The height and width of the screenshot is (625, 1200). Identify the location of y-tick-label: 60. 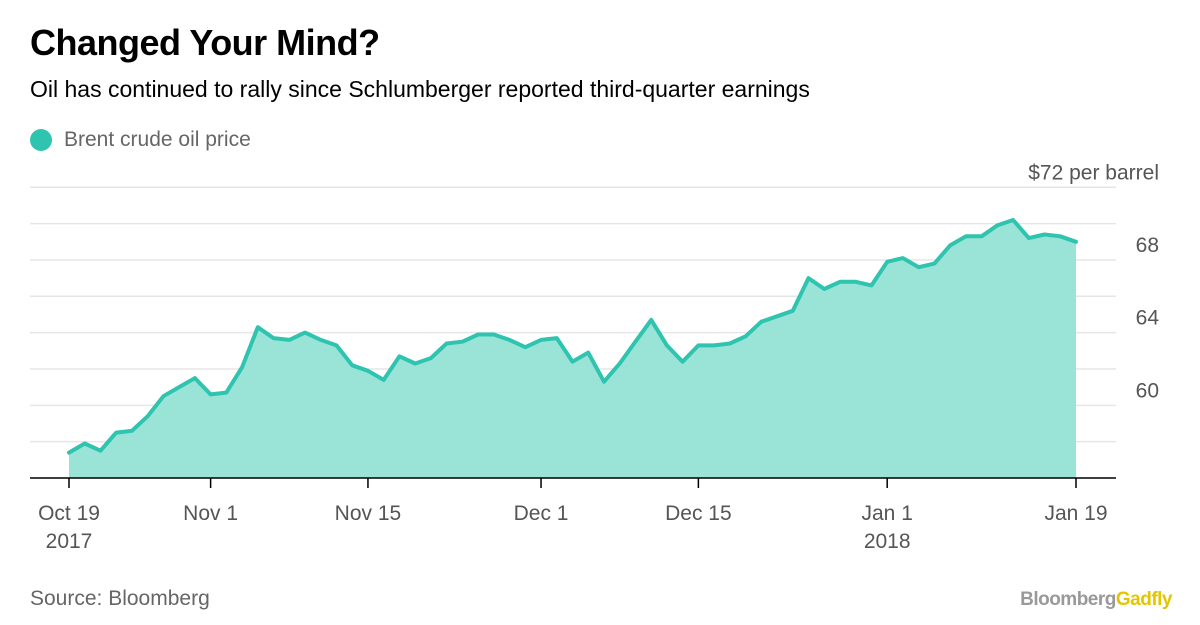
(1147, 390).